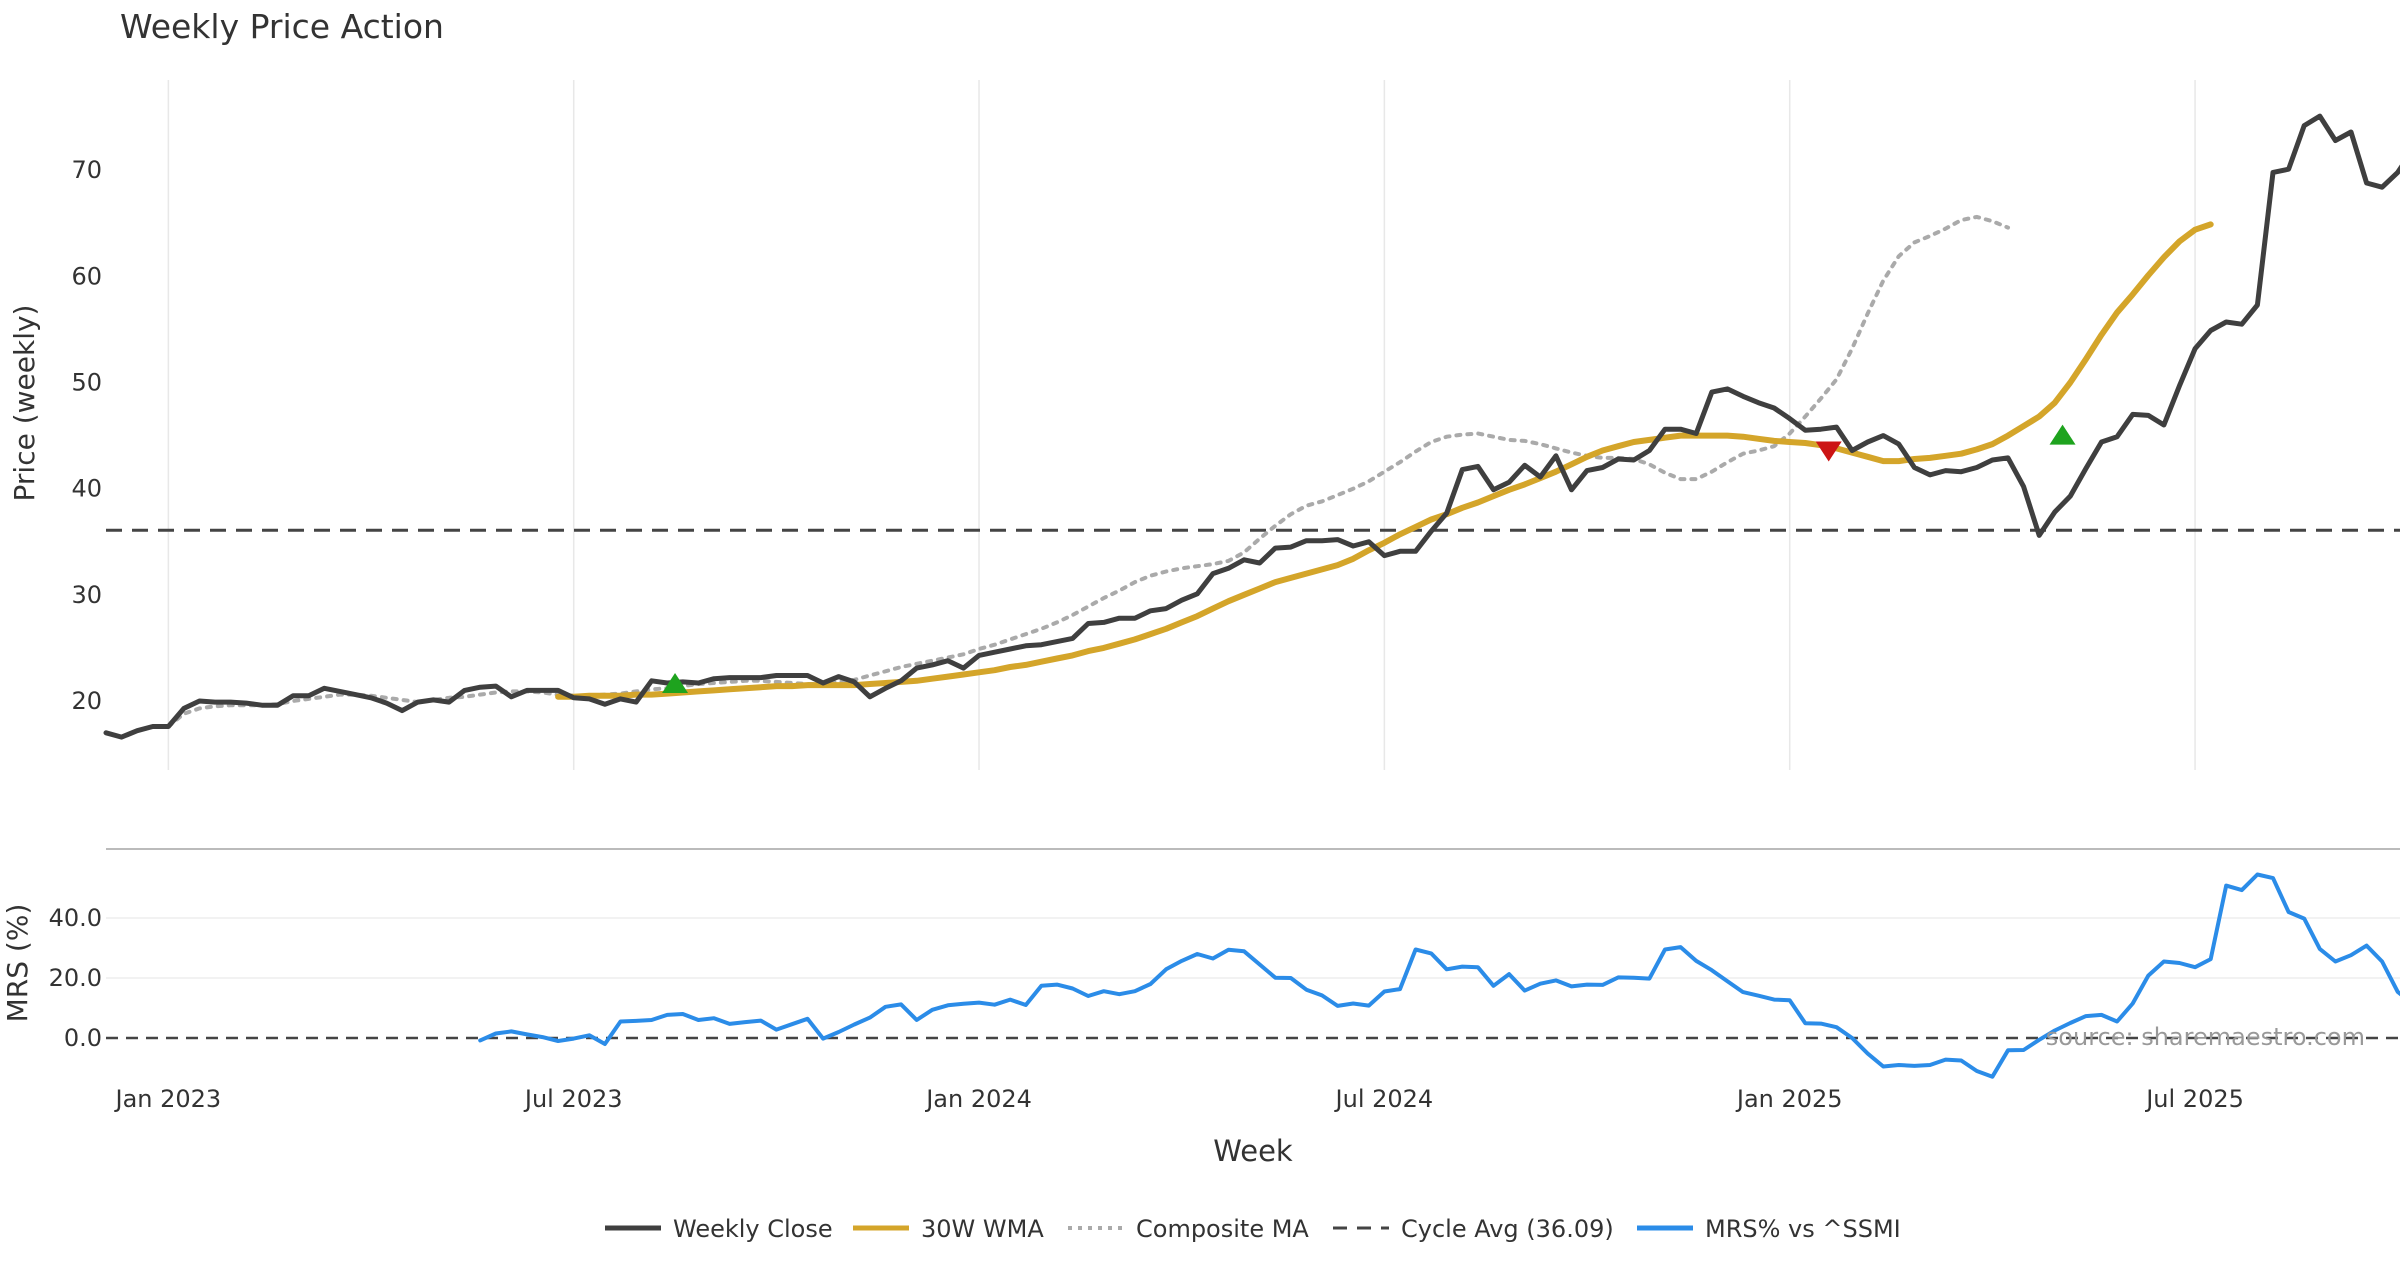  I want to click on x-tick-label: Jul 2023, so click(573, 1099).